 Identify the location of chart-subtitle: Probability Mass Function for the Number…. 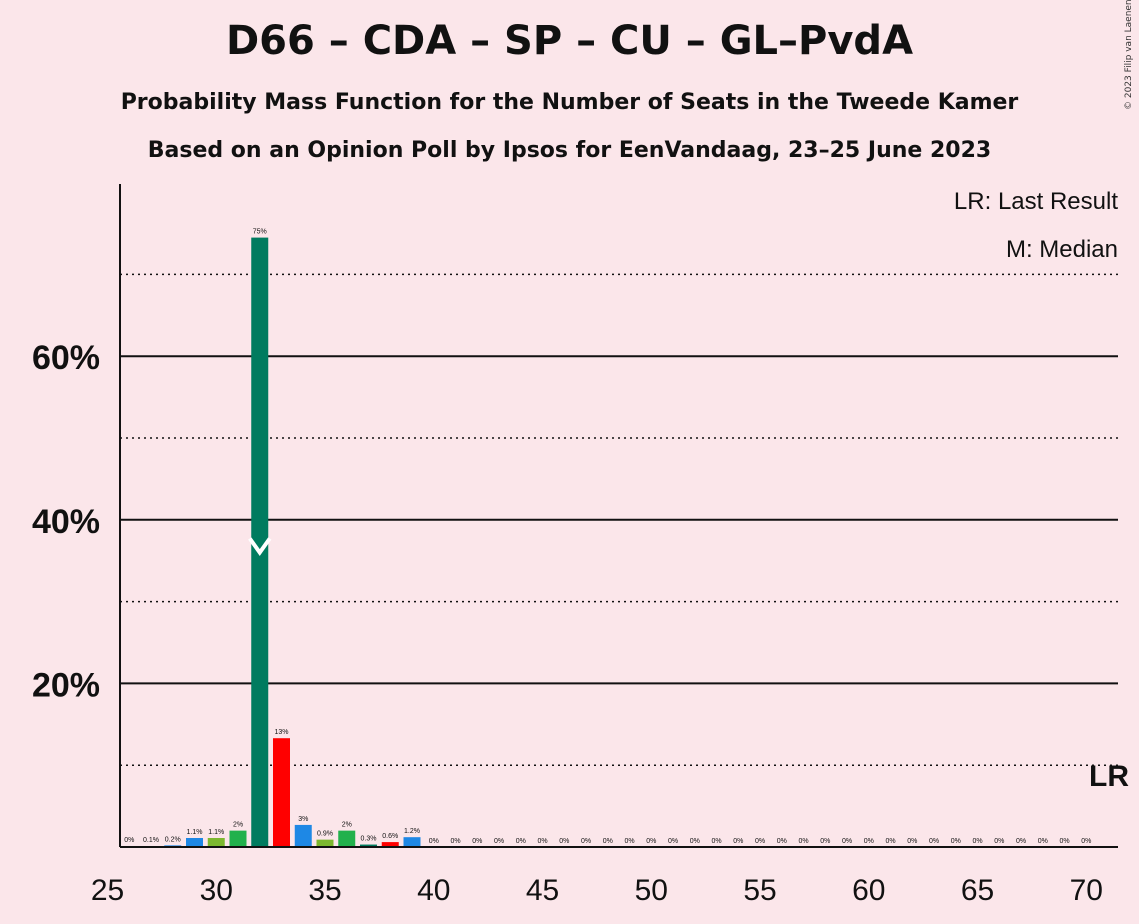
(569, 102).